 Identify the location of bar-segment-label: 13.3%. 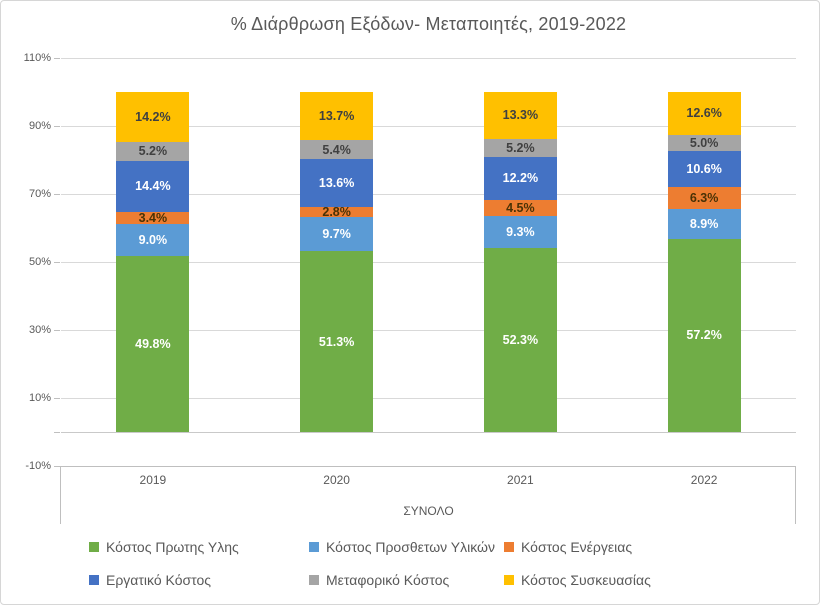
(520, 115).